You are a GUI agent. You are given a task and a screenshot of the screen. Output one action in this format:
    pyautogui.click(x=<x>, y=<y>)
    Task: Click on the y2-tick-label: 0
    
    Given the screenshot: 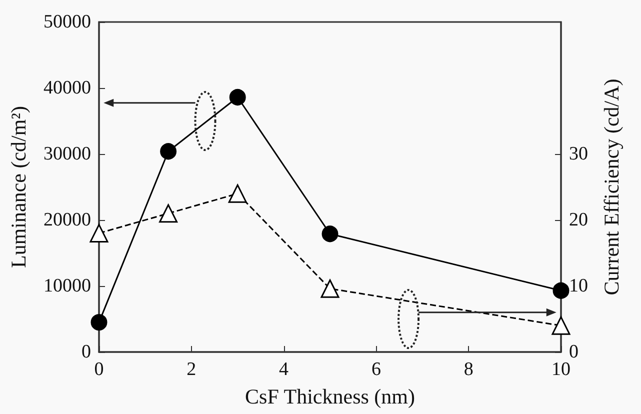 What is the action you would take?
    pyautogui.click(x=573, y=352)
    